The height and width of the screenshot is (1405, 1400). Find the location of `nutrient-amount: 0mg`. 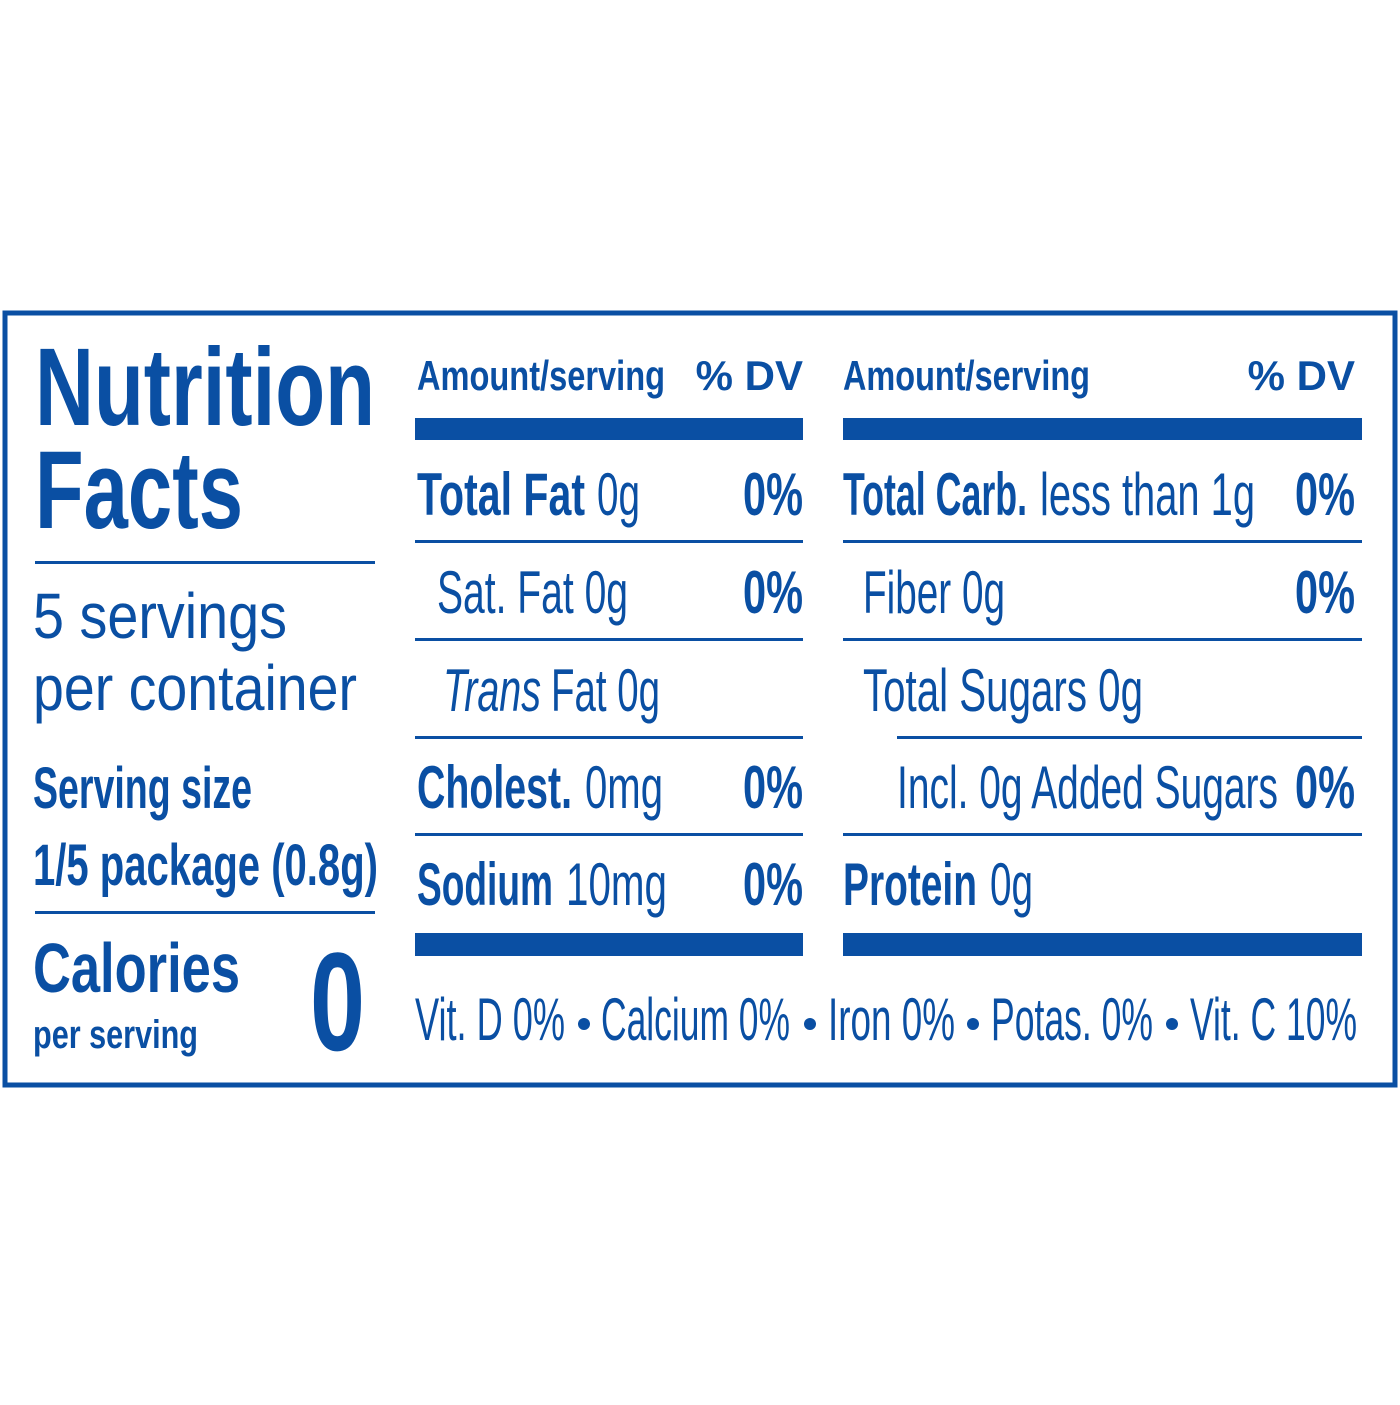

nutrient-amount: 0mg is located at coordinates (624, 787).